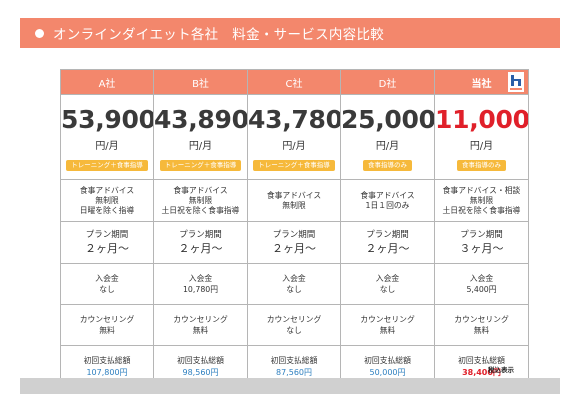  What do you see at coordinates (481, 289) in the screenshot?
I see `fee-value: 5,400円` at bounding box center [481, 289].